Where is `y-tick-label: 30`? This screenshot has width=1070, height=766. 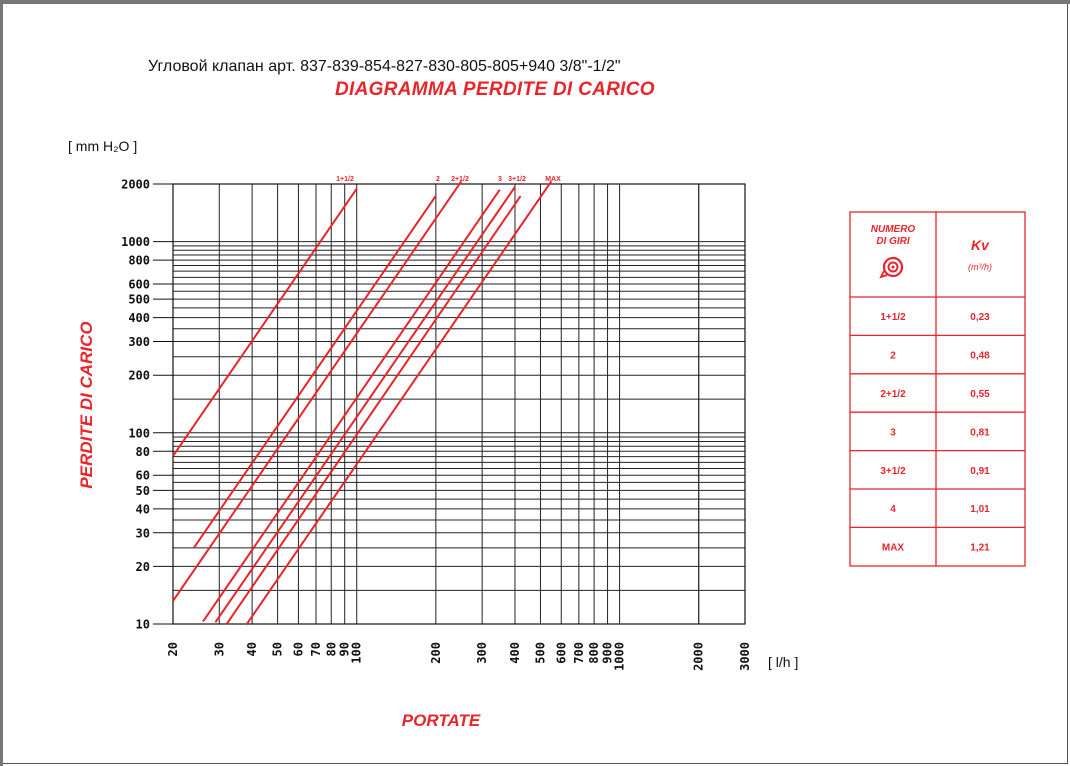
y-tick-label: 30 is located at coordinates (143, 533).